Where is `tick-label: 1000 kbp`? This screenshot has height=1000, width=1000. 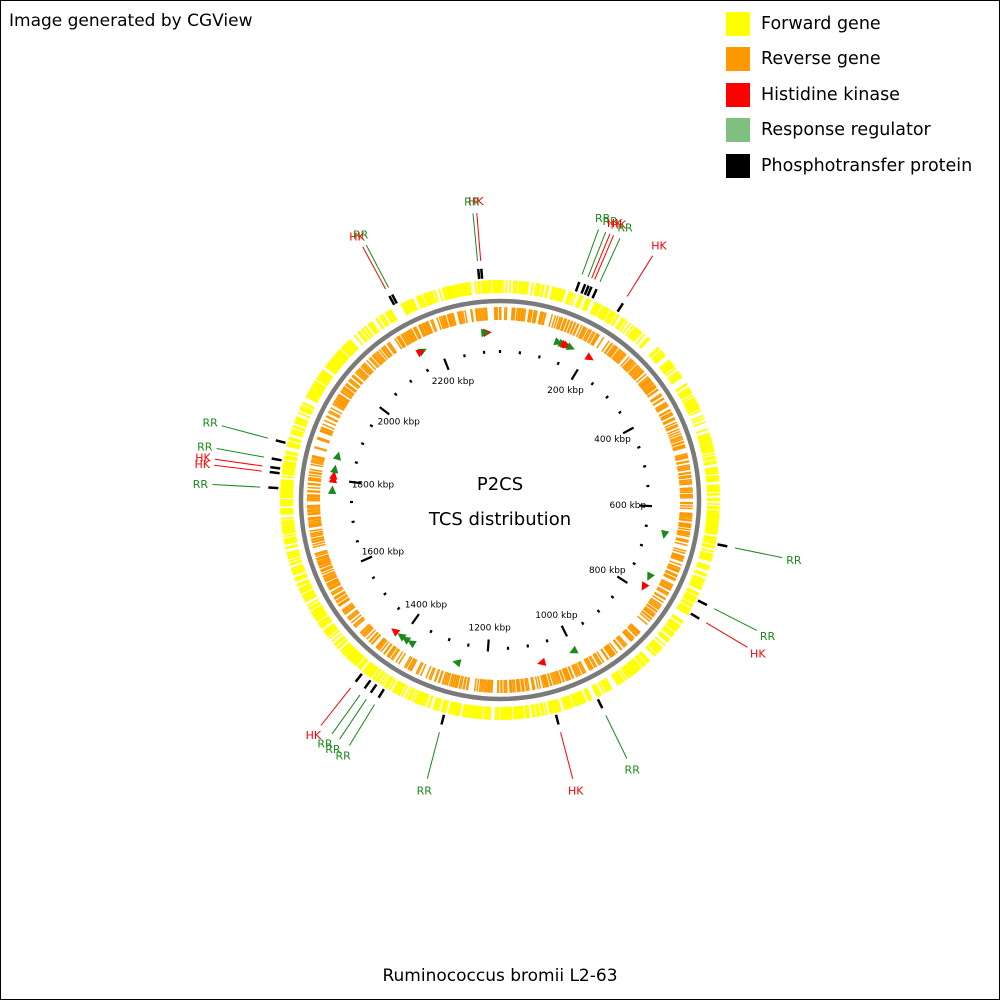 tick-label: 1000 kbp is located at coordinates (556, 616).